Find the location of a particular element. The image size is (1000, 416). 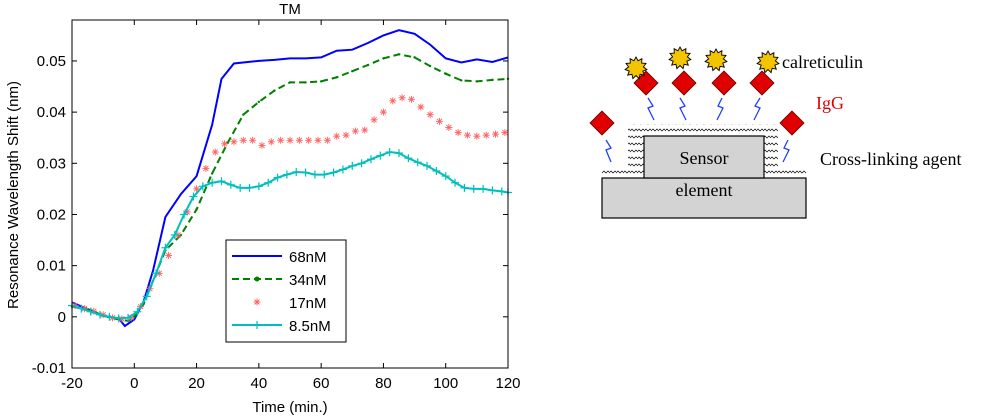

sensor-block is located at coordinates (704, 157).